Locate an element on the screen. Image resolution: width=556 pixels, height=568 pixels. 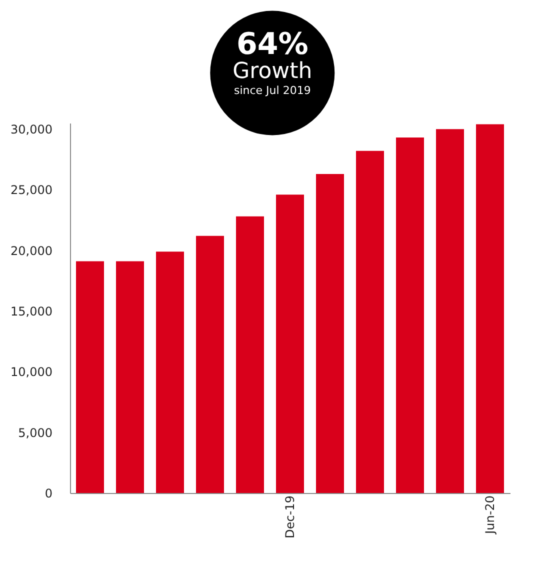
text: 64% is located at coordinates (272, 44).